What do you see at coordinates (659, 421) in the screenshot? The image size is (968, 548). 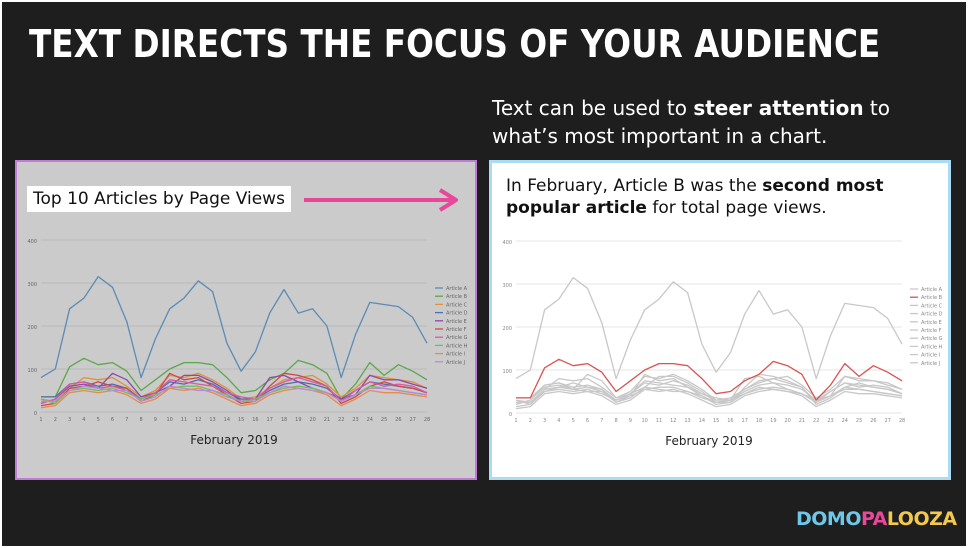 I see `x-tick-label: 11` at bounding box center [659, 421].